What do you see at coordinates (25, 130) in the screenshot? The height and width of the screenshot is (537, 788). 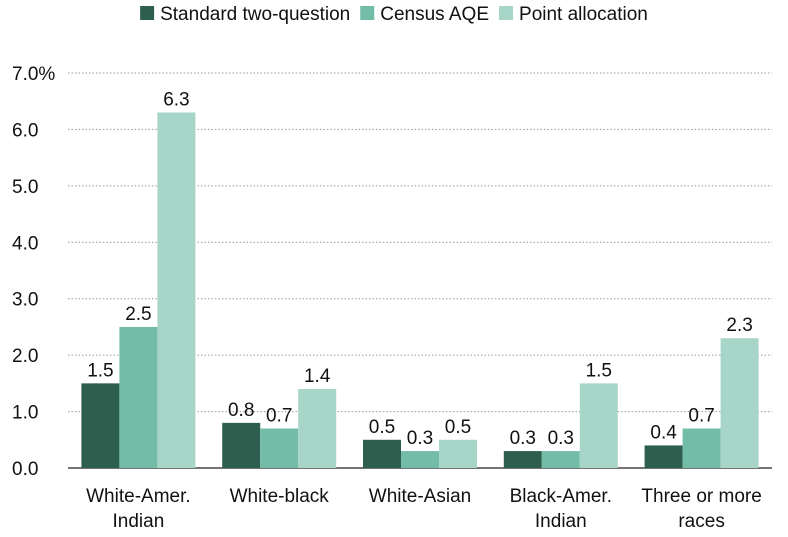 I see `y-tick-label: 6.0` at bounding box center [25, 130].